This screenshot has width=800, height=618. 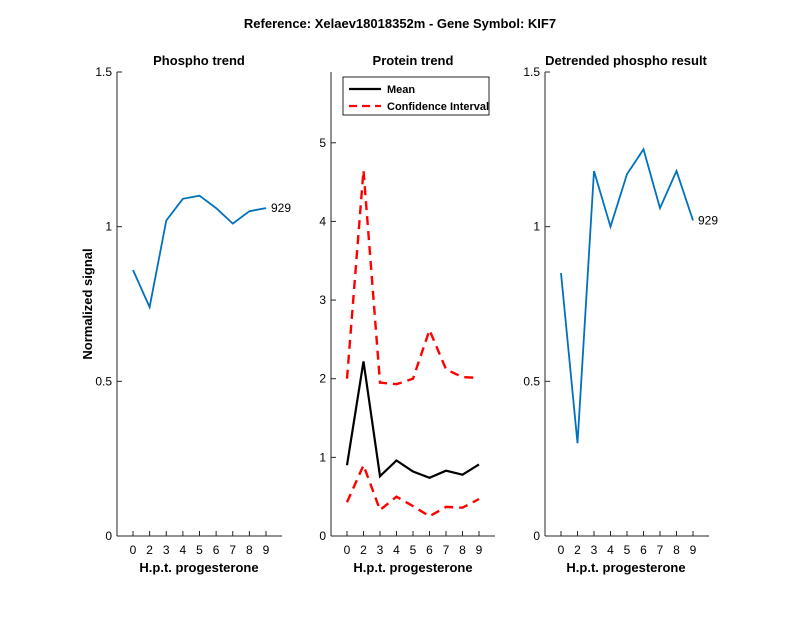 What do you see at coordinates (412, 490) in the screenshot?
I see `series-line-confidence-interval-lower` at bounding box center [412, 490].